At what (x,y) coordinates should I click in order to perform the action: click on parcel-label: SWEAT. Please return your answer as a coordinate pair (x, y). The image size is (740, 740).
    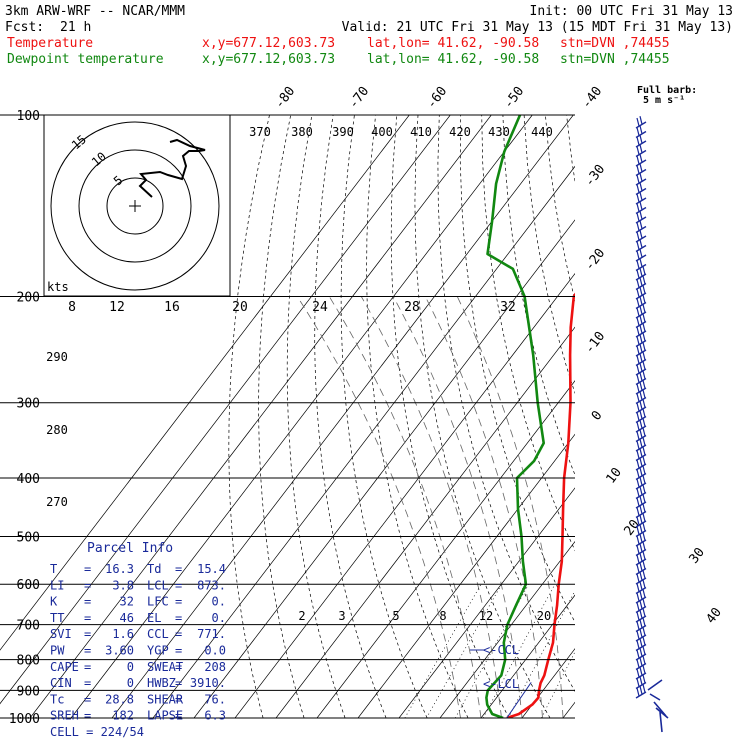
    Looking at the image, I should click on (165, 667).